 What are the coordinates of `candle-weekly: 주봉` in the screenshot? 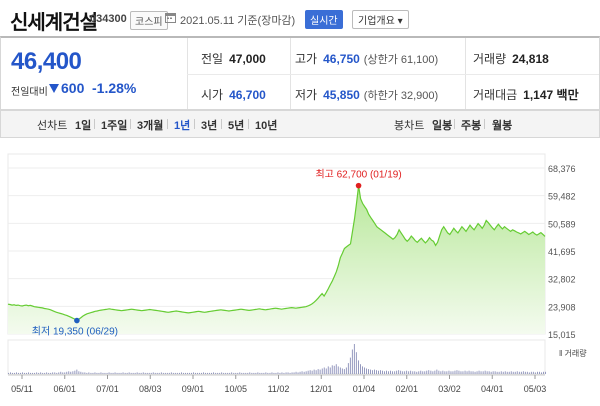 It's located at (471, 126).